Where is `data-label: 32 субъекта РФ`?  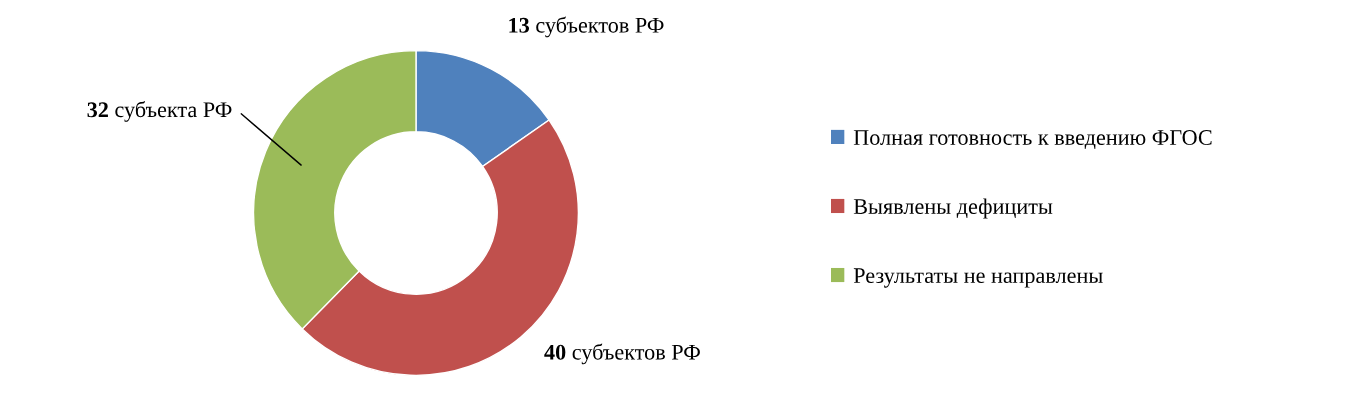 data-label: 32 субъекта РФ is located at coordinates (159, 111).